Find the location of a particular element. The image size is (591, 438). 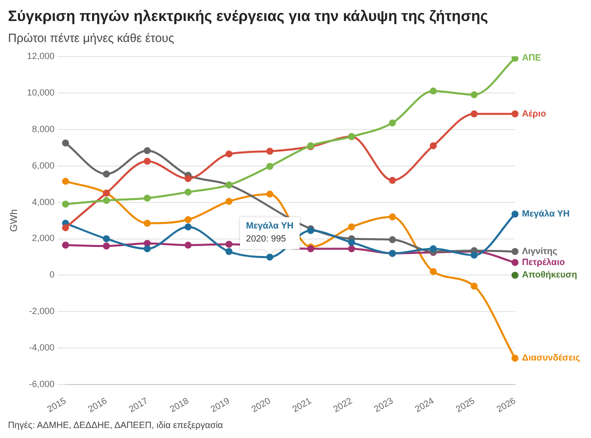

x-tick-label: 2026 is located at coordinates (506, 405).